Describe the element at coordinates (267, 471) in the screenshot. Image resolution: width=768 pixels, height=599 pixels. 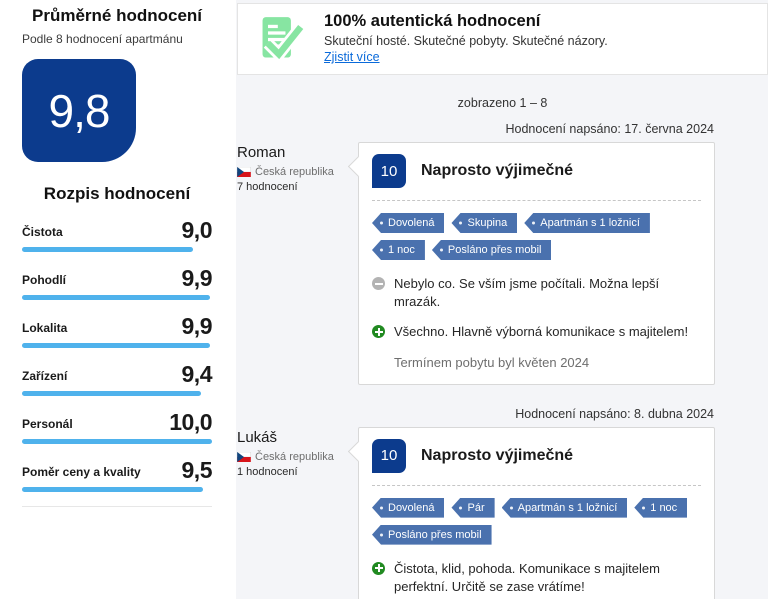
I see `reviewer-review-count: 1 hodnocení` at that location.